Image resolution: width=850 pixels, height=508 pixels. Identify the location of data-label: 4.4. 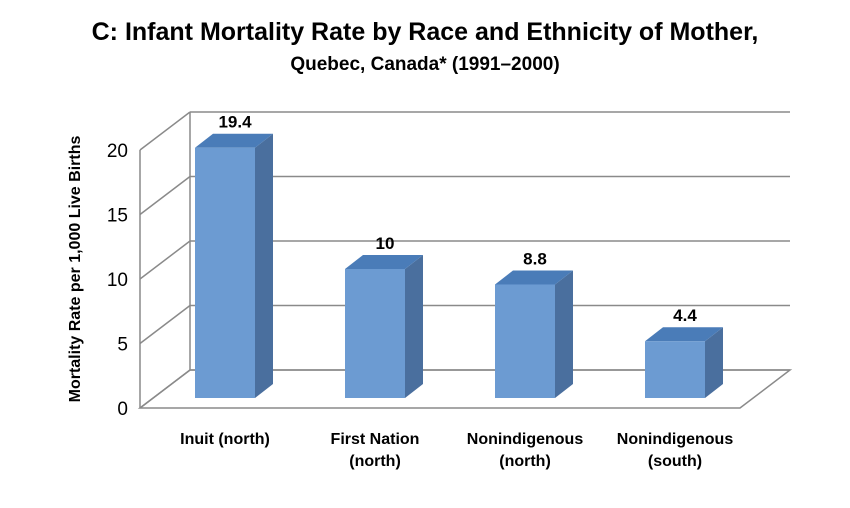
(685, 315).